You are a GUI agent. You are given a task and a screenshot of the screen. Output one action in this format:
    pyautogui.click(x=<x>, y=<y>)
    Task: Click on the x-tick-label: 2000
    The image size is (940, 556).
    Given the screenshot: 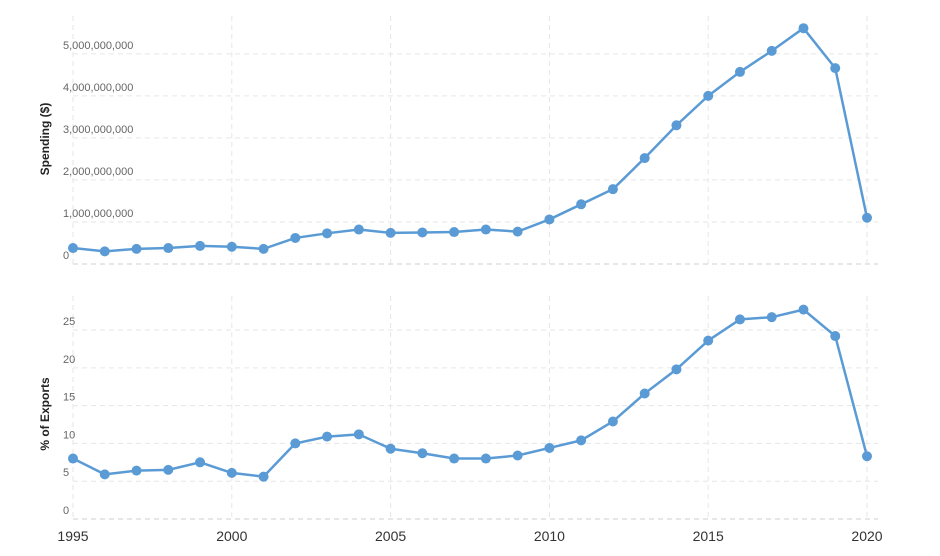 What is the action you would take?
    pyautogui.click(x=231, y=536)
    